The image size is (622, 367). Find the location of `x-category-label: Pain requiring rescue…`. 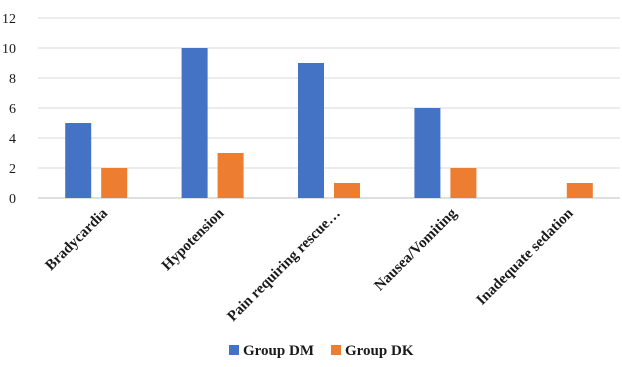

x-category-label: Pain requiring rescue… is located at coordinates (283, 265).